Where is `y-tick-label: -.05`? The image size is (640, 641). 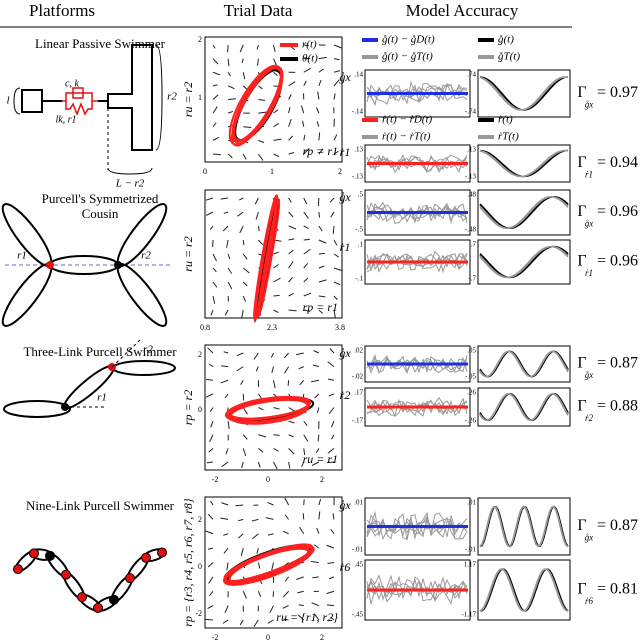 y-tick-label: -.05 is located at coordinates (471, 377).